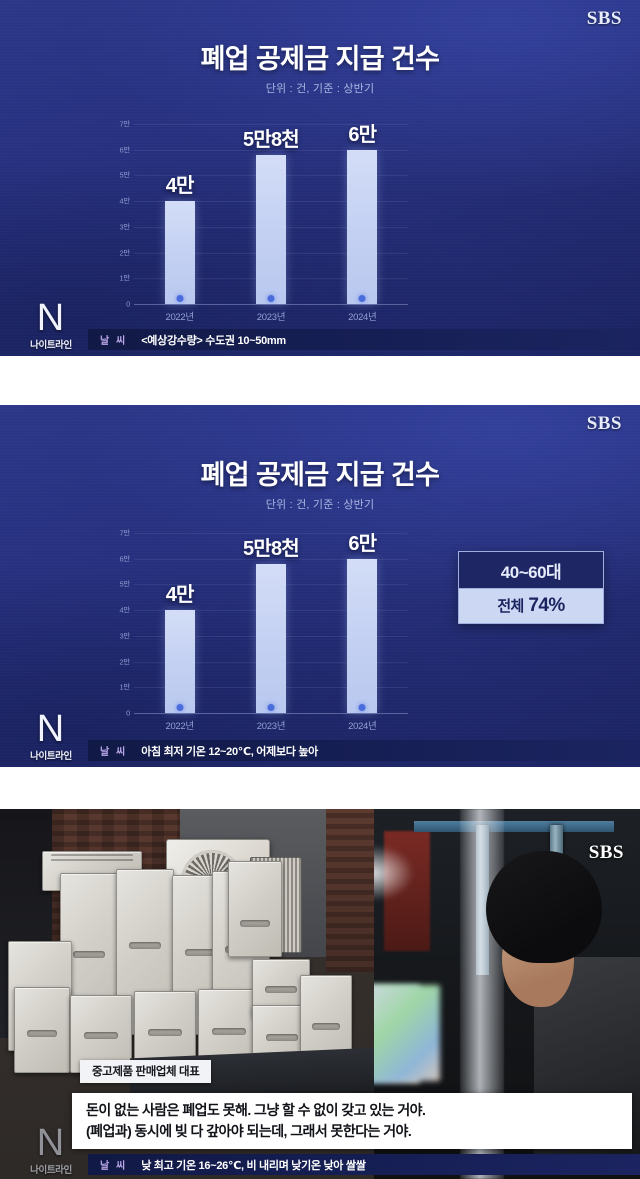  What do you see at coordinates (546, 605) in the screenshot?
I see `callout-share-value: 74%` at bounding box center [546, 605].